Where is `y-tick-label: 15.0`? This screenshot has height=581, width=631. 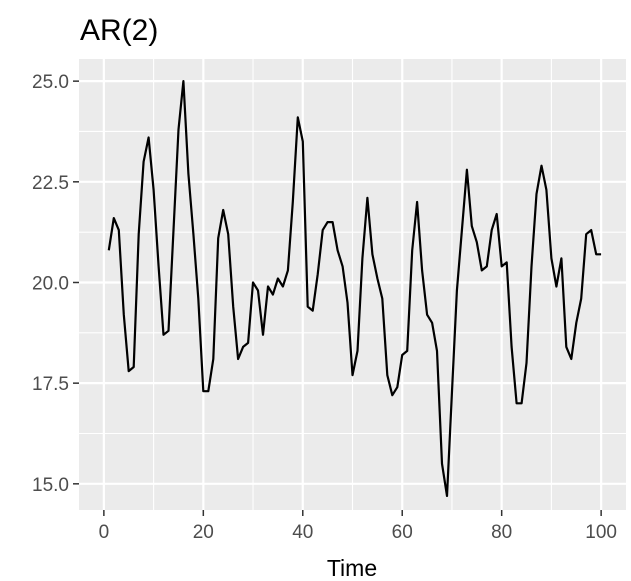
y-tick-label: 15.0 is located at coordinates (50, 485).